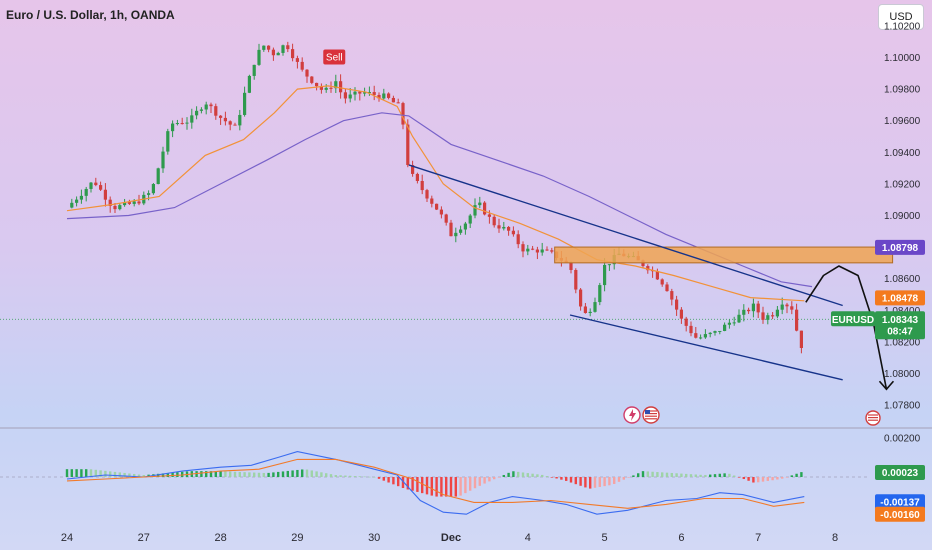  Describe the element at coordinates (374, 538) in the screenshot. I see `time-axis-tick: 30` at that location.